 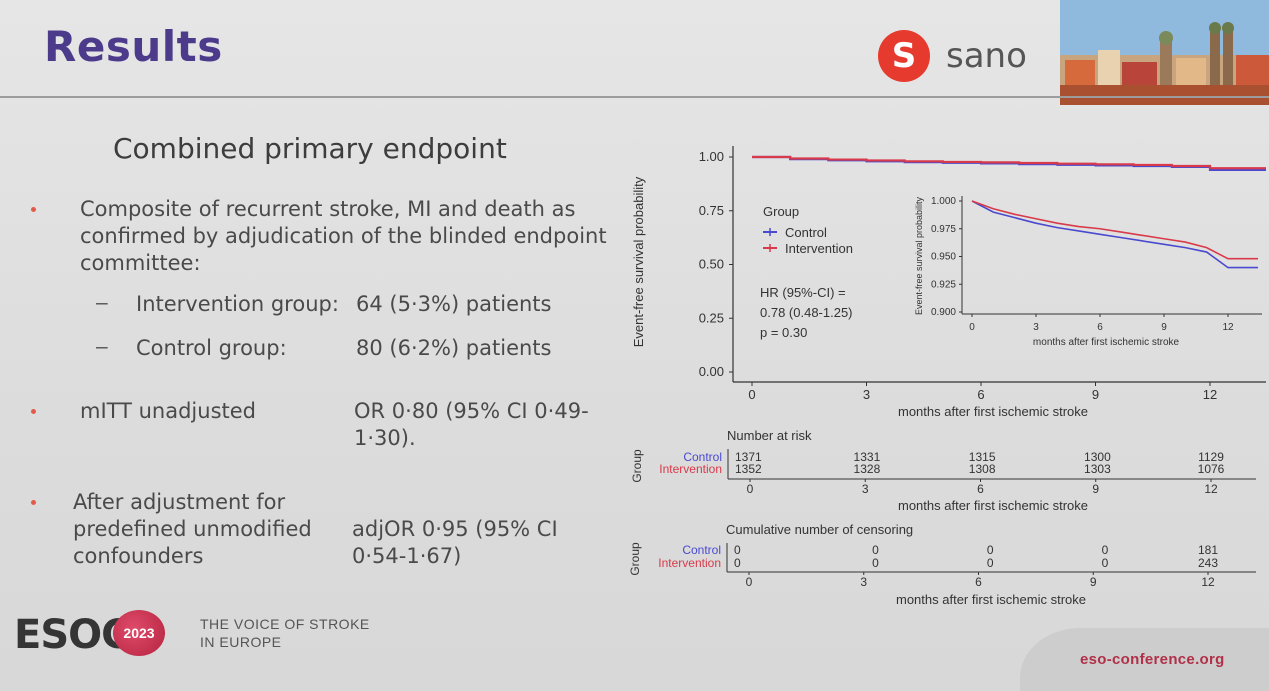 What do you see at coordinates (471, 411) in the screenshot?
I see `mitt-value-line: OR 0·80 (95% CI 0·49-` at bounding box center [471, 411].